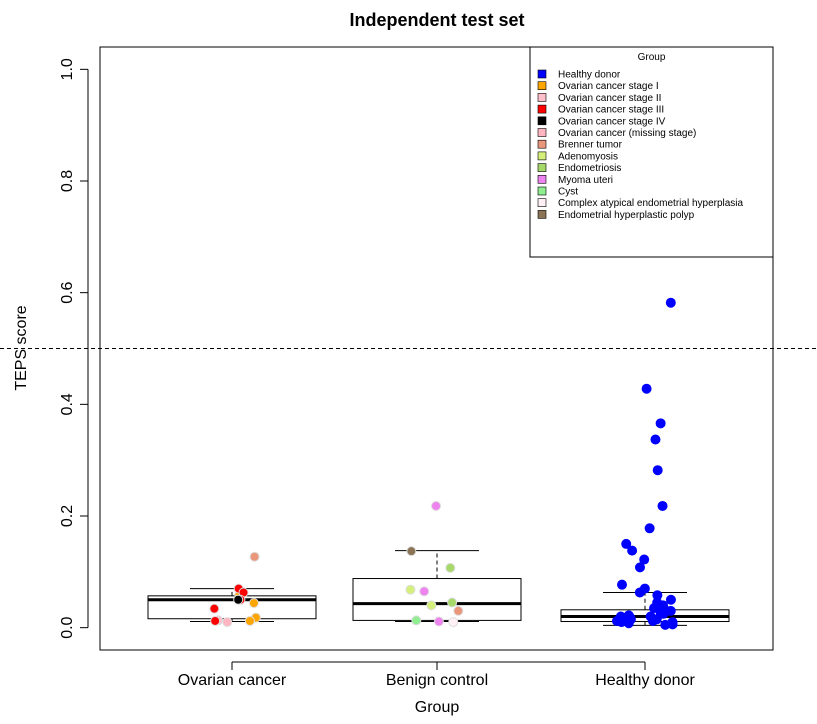  I want to click on y-tick-label: 0.2, so click(67, 516).